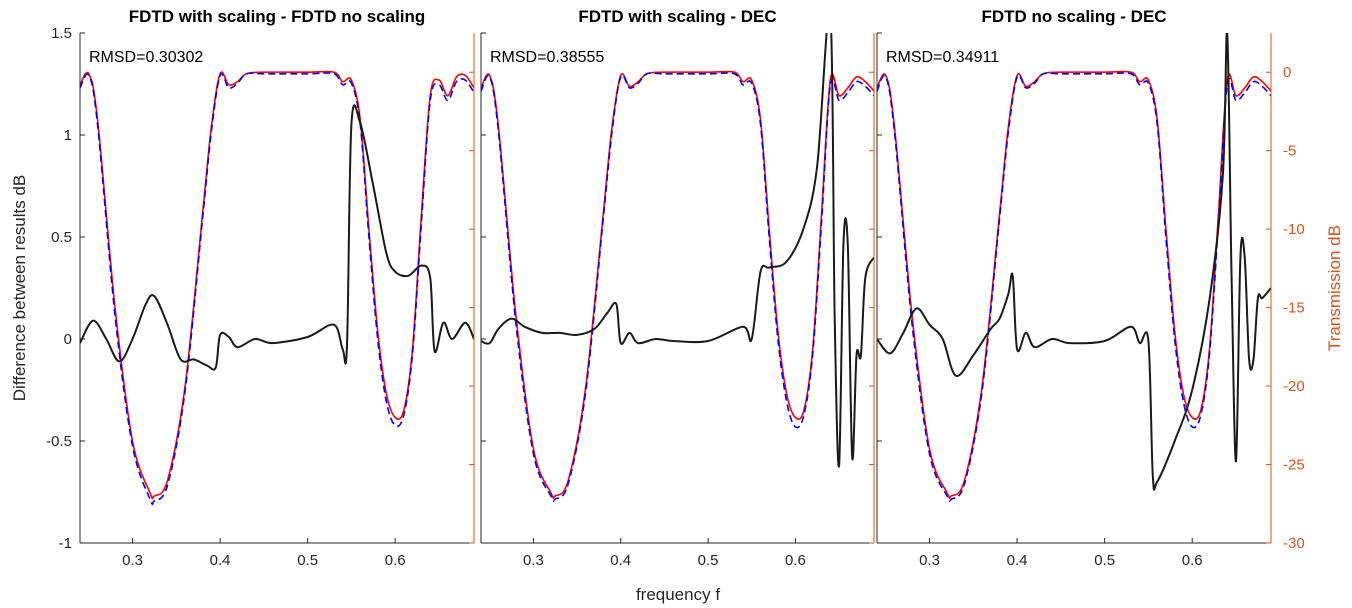  I want to click on rmsd-annotation: RMSD=0.34911, so click(942, 57).